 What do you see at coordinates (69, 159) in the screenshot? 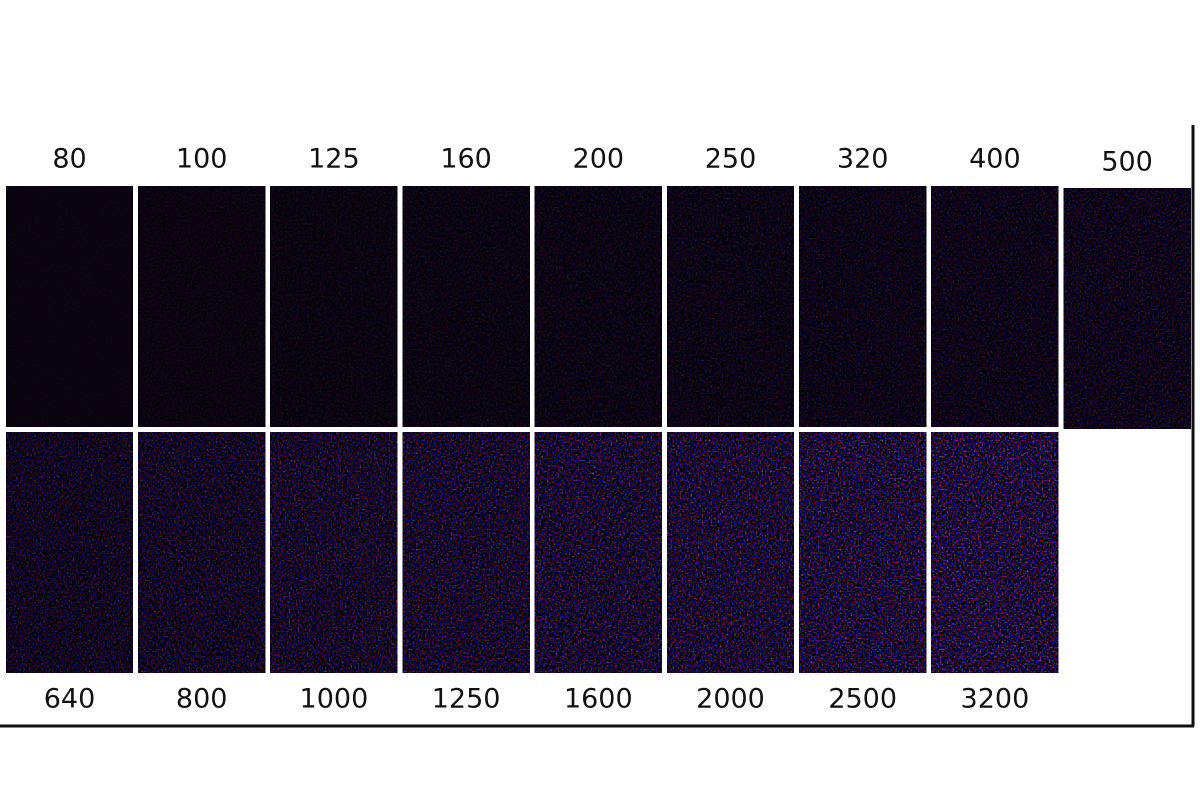
I see `iso-label: 80` at bounding box center [69, 159].